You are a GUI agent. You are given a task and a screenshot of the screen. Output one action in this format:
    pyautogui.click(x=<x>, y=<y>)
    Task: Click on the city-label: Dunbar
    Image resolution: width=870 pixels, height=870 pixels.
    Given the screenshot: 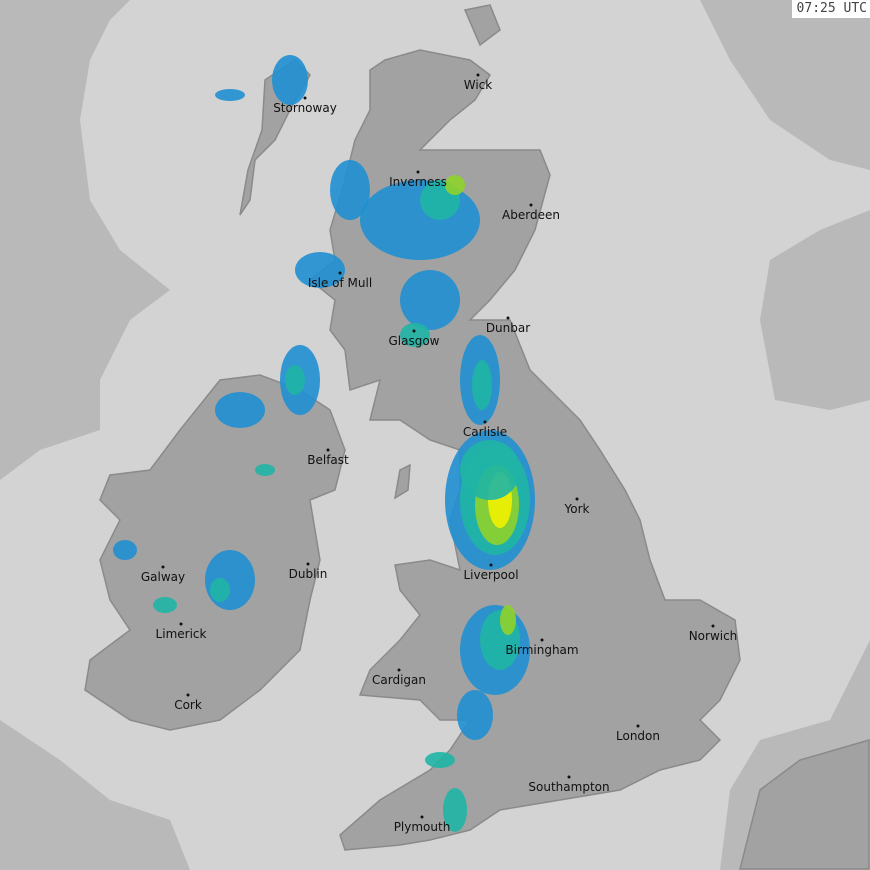 What is the action you would take?
    pyautogui.click(x=508, y=328)
    